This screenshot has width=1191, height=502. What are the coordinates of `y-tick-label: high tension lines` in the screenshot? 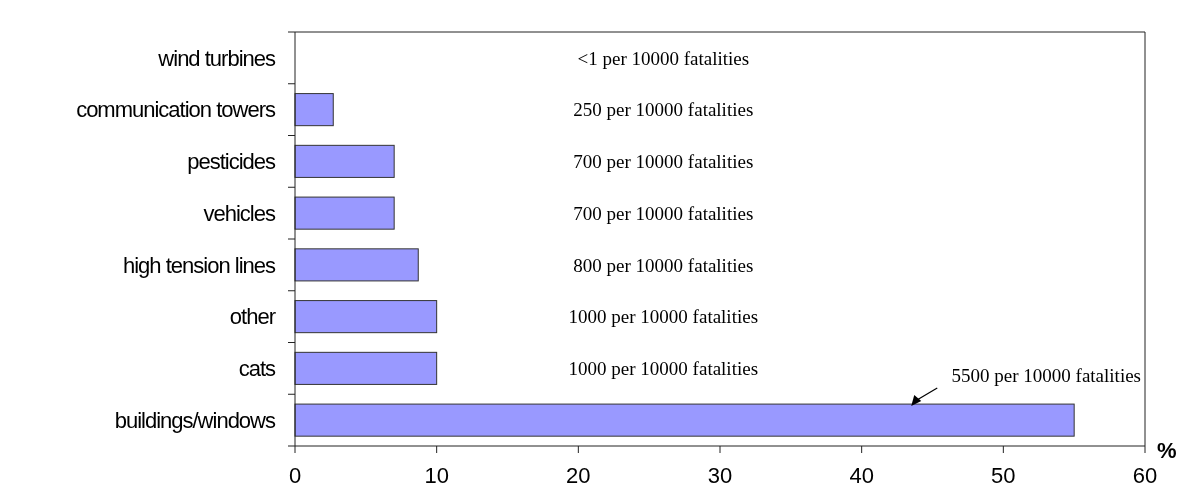 It's located at (199, 265).